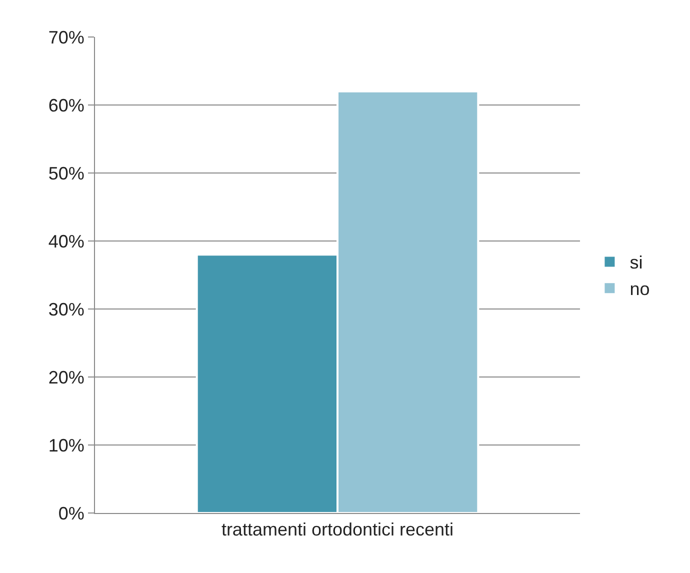  I want to click on y-tick-label: 40%, so click(66, 241).